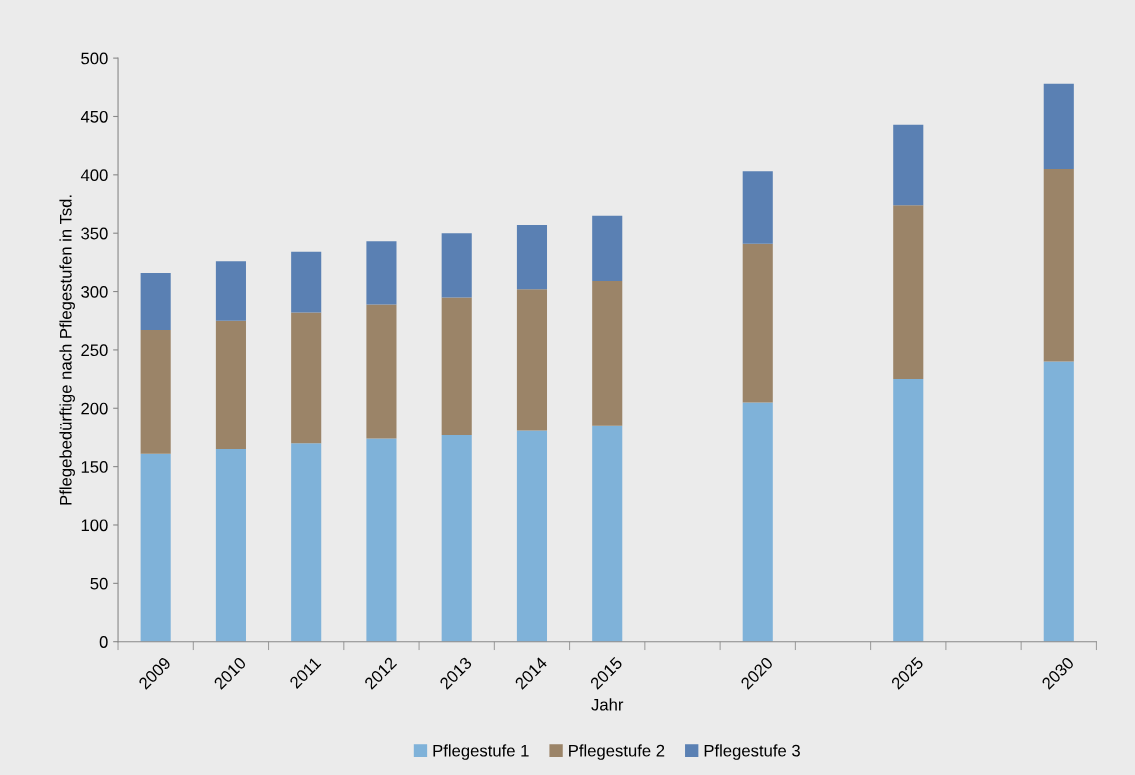 The image size is (1135, 775). I want to click on legend-label: Pflegestufe 2, so click(617, 752).